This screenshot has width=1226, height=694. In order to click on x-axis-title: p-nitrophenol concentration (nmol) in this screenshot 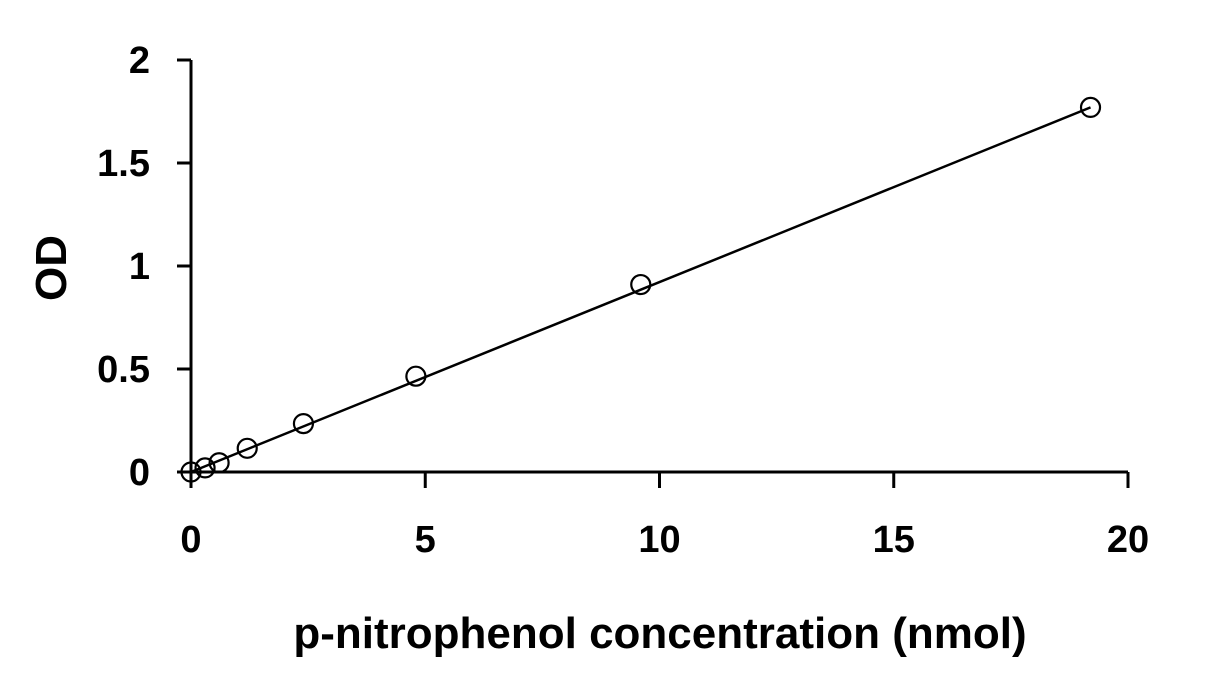, I will do `click(659, 633)`.